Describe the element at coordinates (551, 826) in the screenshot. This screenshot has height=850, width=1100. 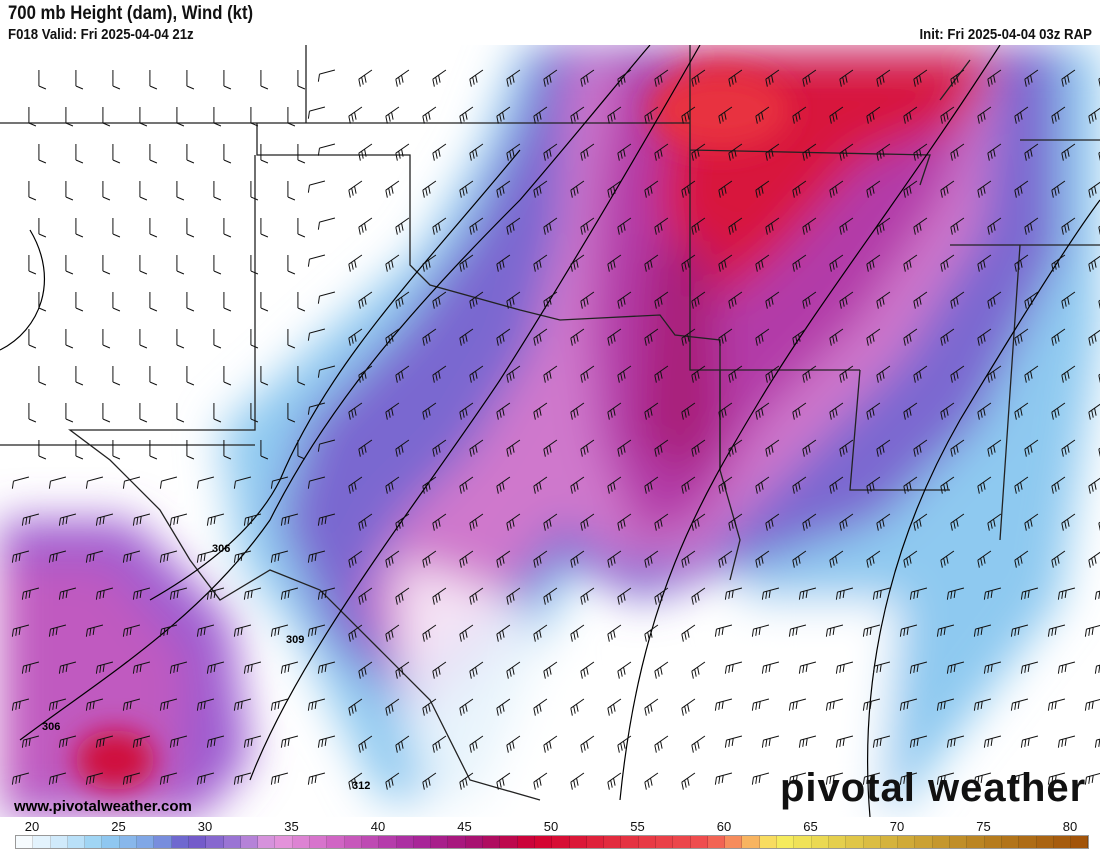
I see `colorbar-label: 50` at that location.